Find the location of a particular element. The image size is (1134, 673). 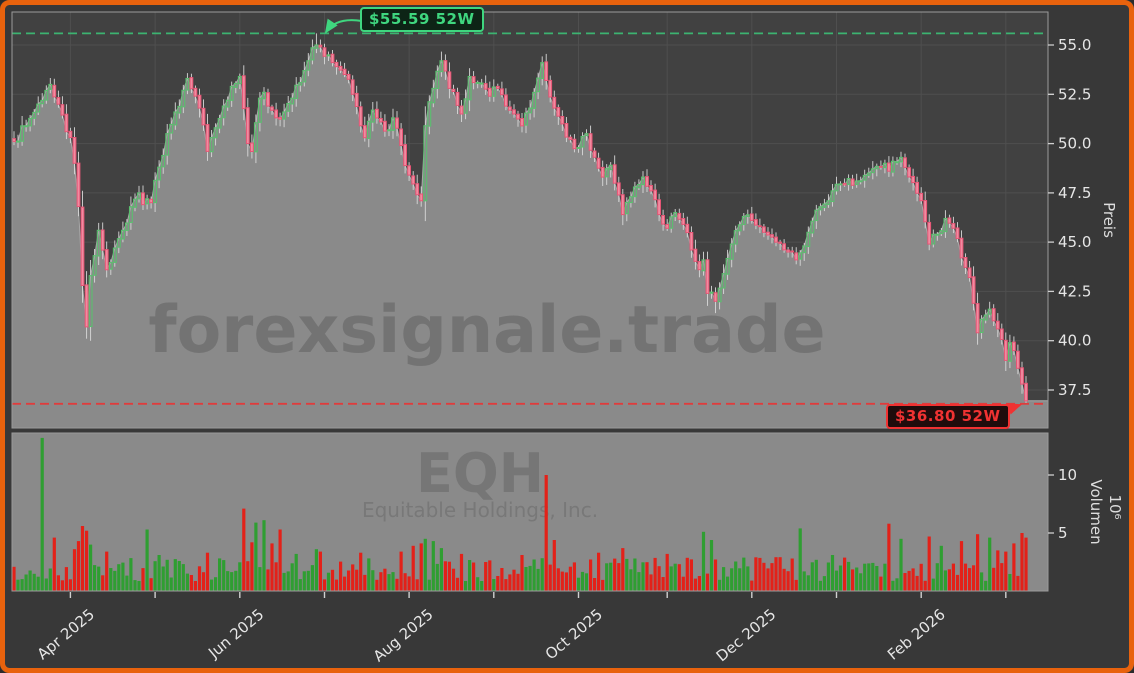

price-tick-label: 40.0 is located at coordinates (1074, 341).